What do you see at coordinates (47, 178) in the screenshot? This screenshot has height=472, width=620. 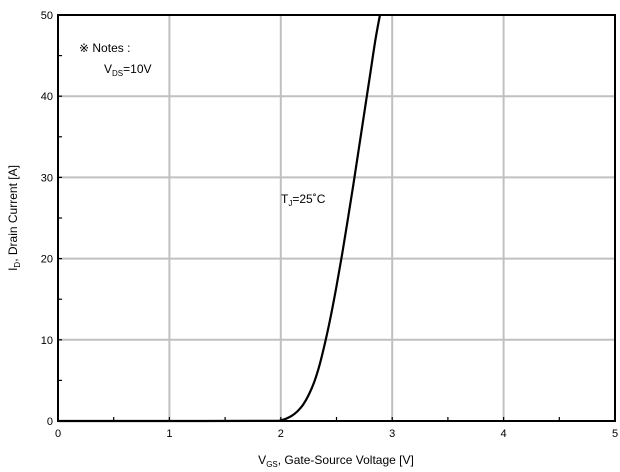 I see `y-tick-label: 30` at bounding box center [47, 178].